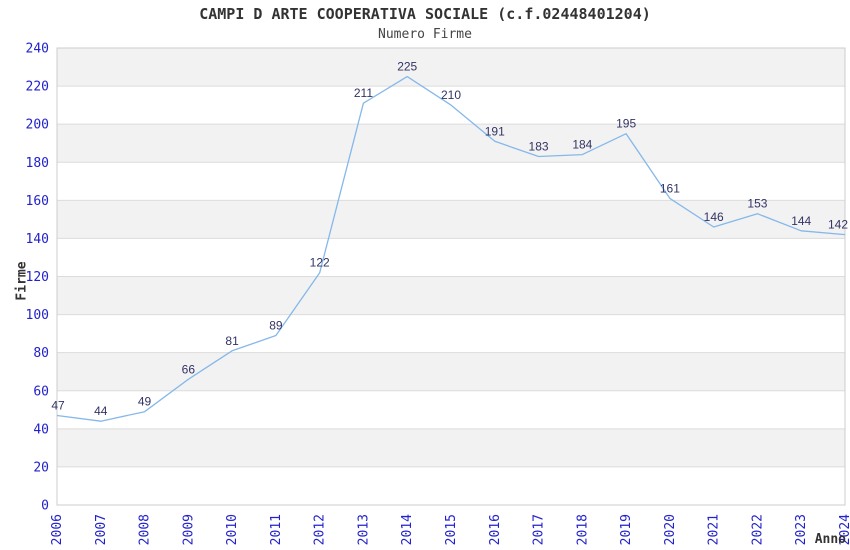  I want to click on data-point-label: 210, so click(451, 95).